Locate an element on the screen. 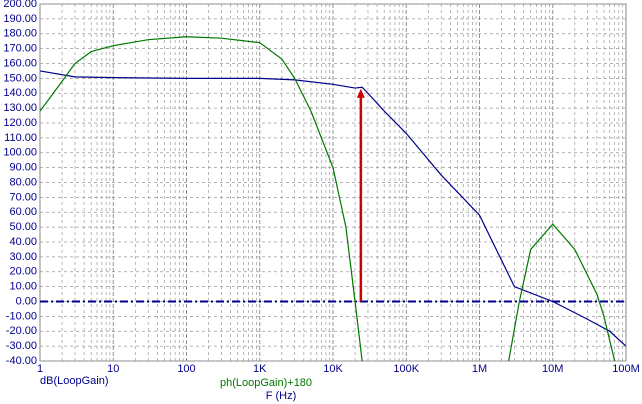 The image size is (642, 404). y-tick-label: 40.00 is located at coordinates (23, 242).